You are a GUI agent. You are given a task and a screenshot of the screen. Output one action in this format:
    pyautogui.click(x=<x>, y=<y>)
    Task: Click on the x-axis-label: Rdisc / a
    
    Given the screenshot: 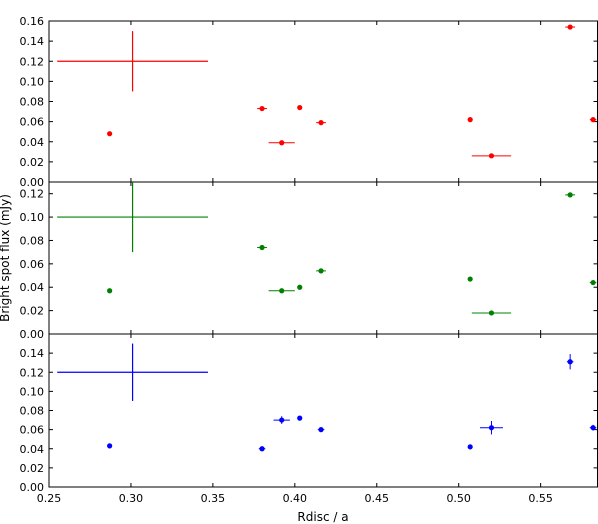 What is the action you would take?
    pyautogui.click(x=322, y=517)
    